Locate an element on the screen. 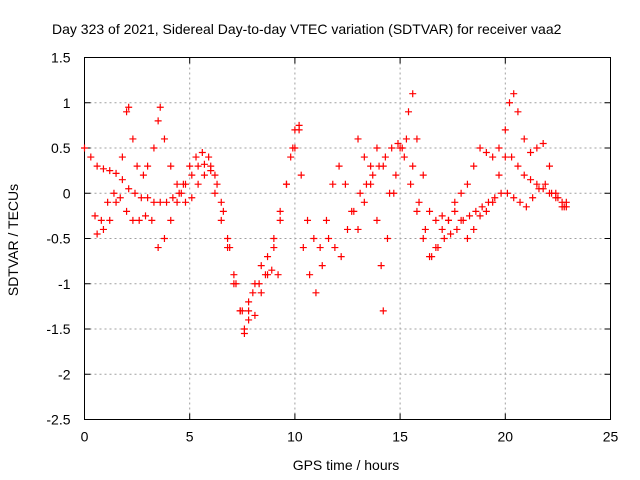  y-tick-label: -2 is located at coordinates (64, 374).